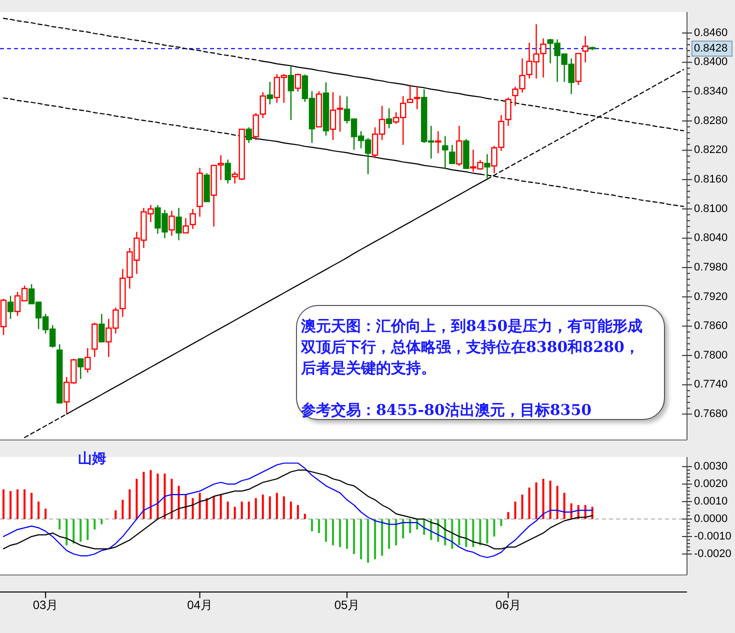 This screenshot has height=633, width=735. What do you see at coordinates (347, 605) in the screenshot?
I see `x-tick-label: 05月` at bounding box center [347, 605].